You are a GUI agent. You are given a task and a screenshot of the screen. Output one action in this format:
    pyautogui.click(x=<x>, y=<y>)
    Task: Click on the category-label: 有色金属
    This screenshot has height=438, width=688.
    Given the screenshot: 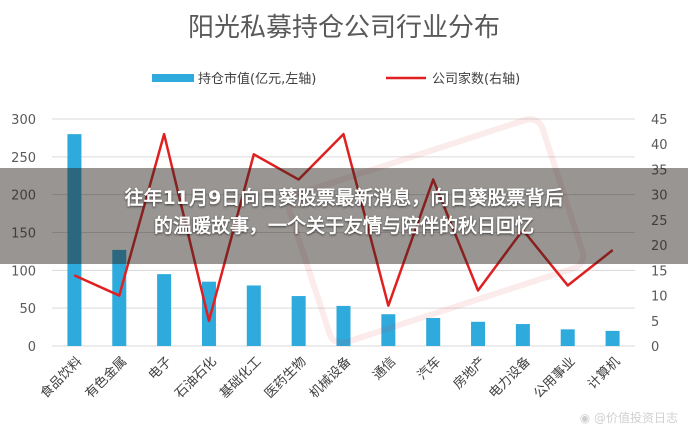 What is the action you would take?
    pyautogui.click(x=106, y=378)
    